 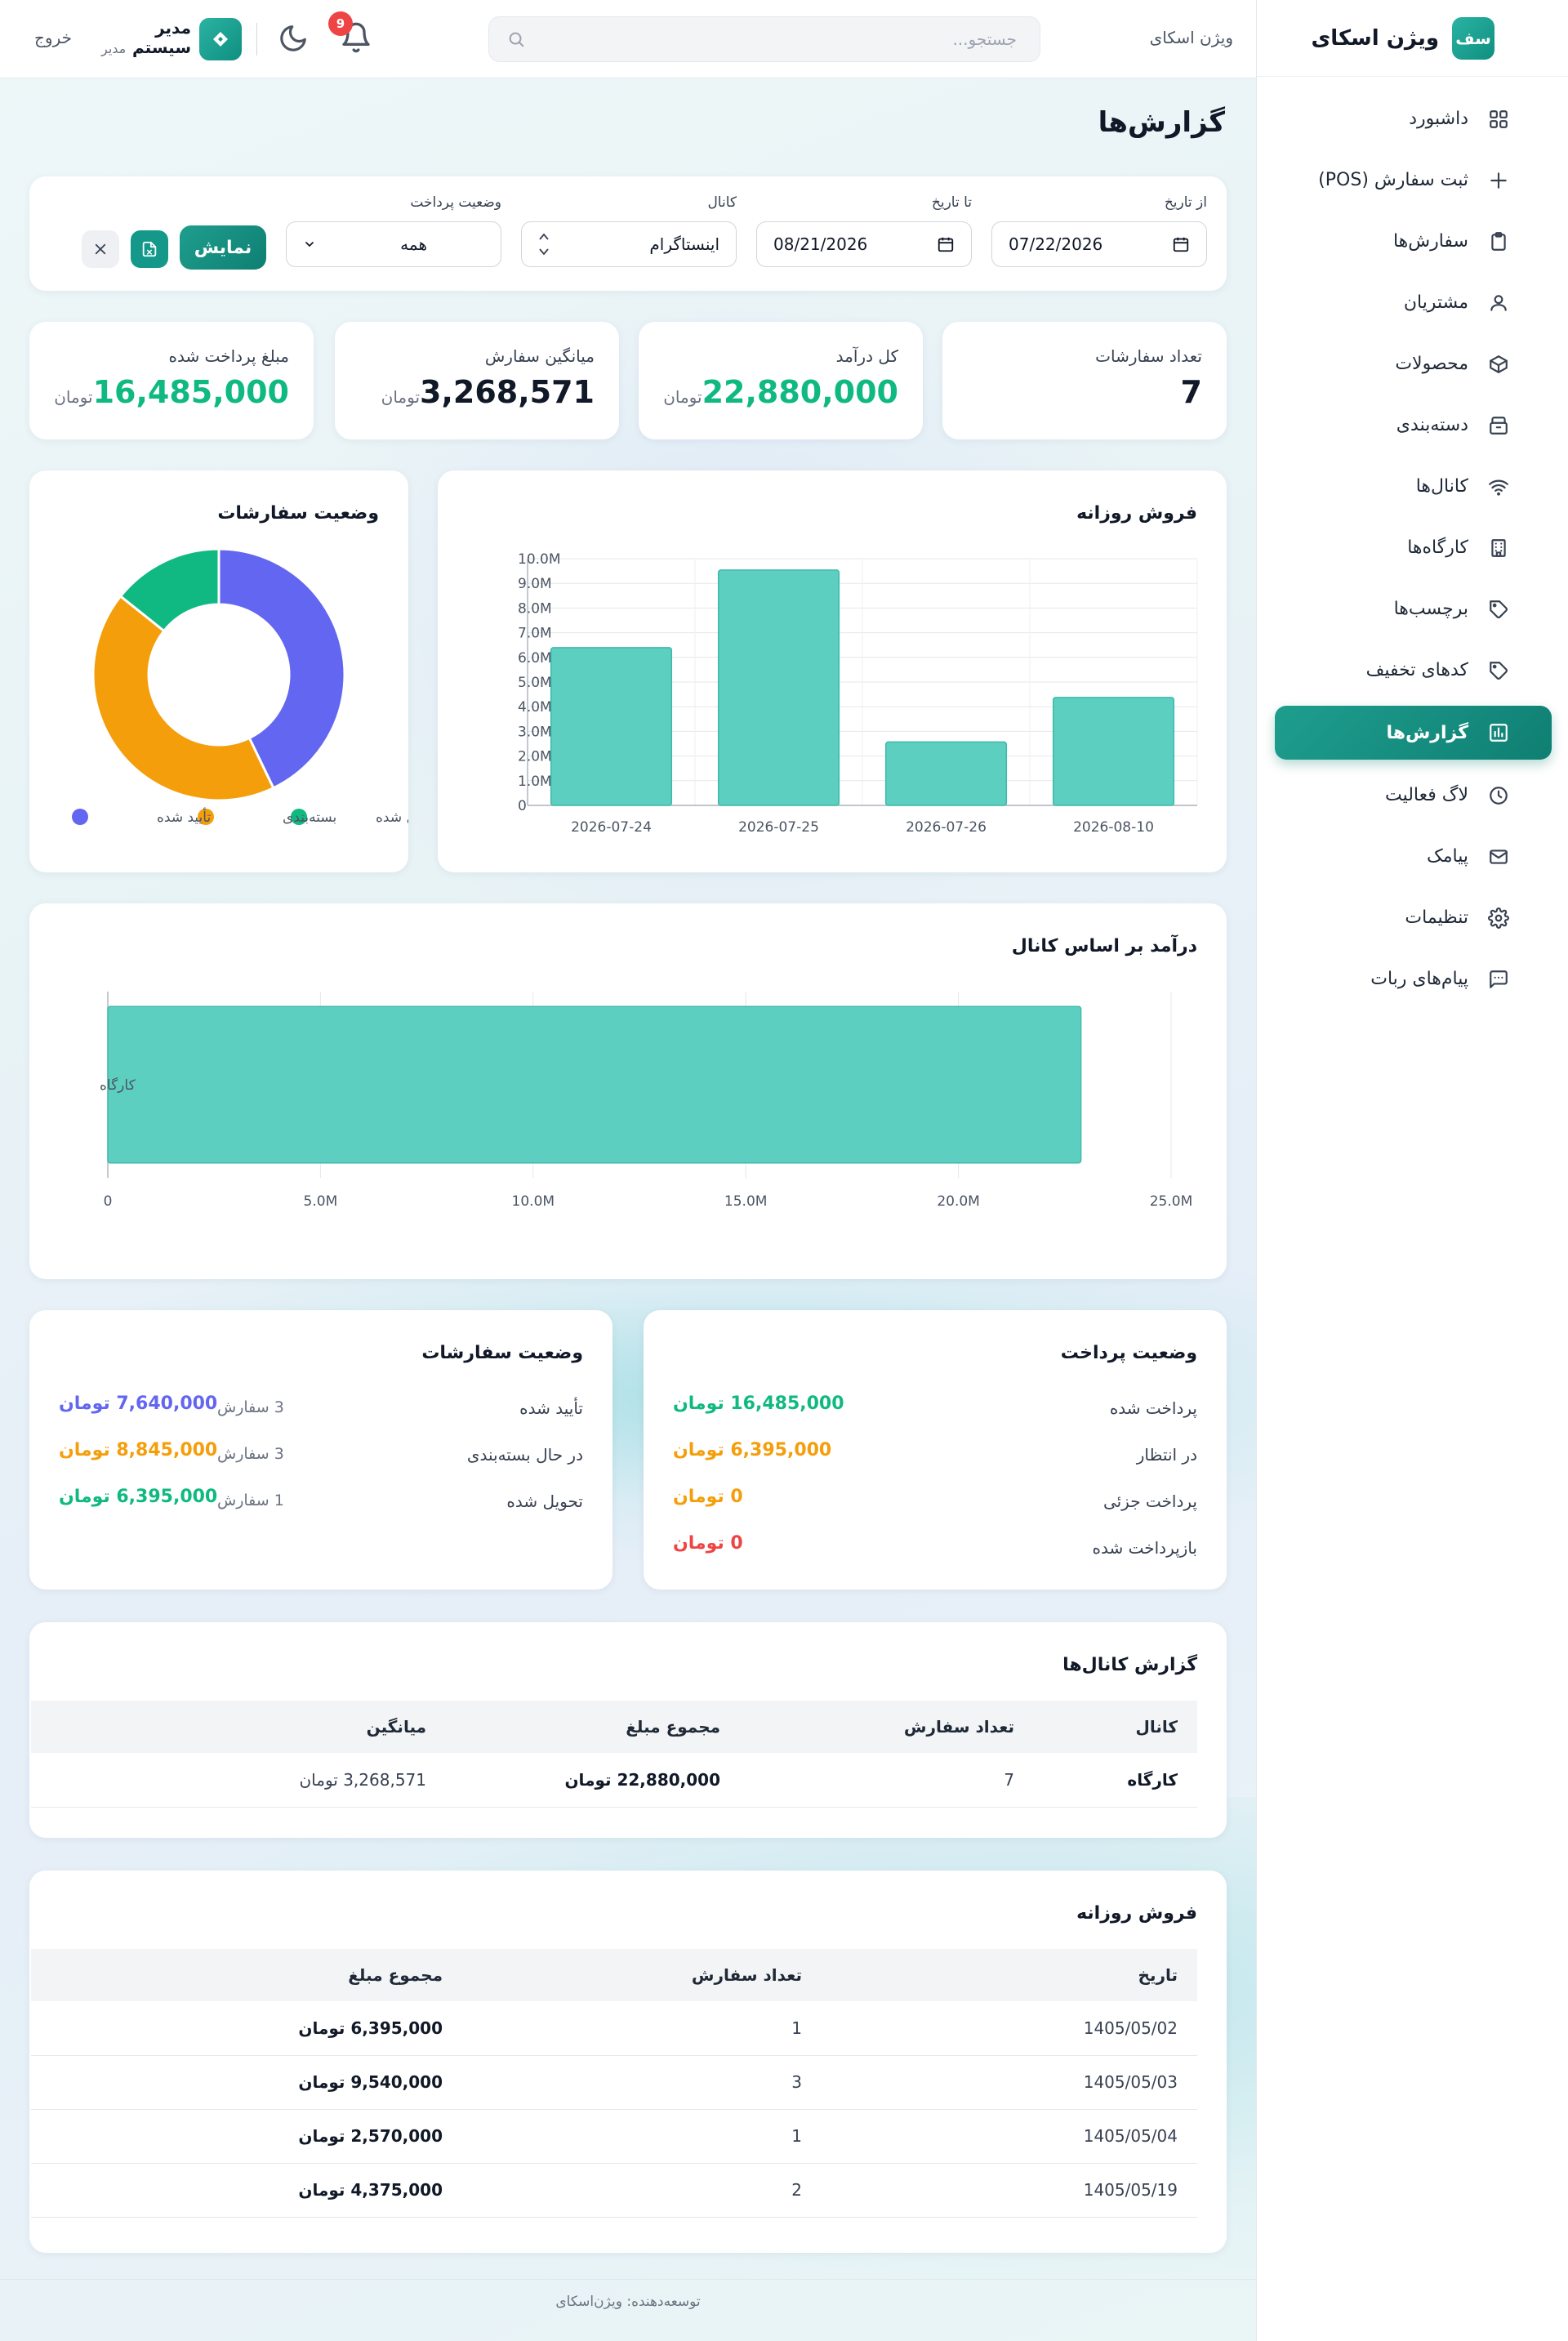 I want to click on user-role: مدیر, so click(x=114, y=48).